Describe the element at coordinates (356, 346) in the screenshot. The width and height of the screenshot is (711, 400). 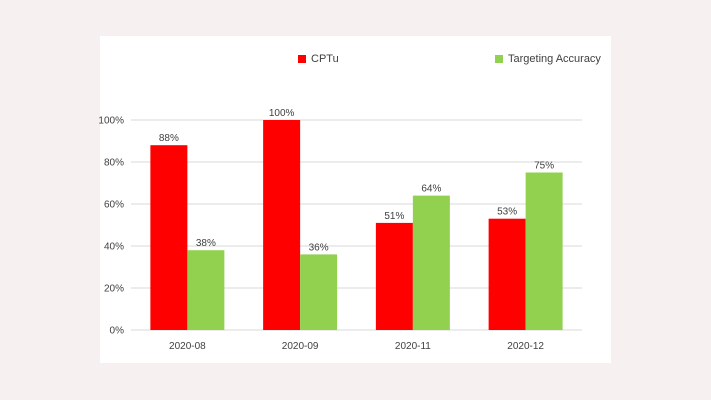
I see `x-axis: 2020-08 2020-09 2020-11 2020-12` at that location.